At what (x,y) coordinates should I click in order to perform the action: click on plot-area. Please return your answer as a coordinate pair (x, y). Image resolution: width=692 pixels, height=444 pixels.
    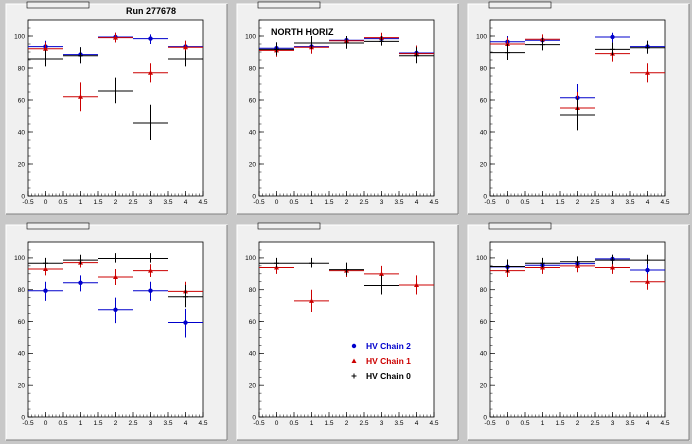
    Looking at the image, I should click on (115, 329).